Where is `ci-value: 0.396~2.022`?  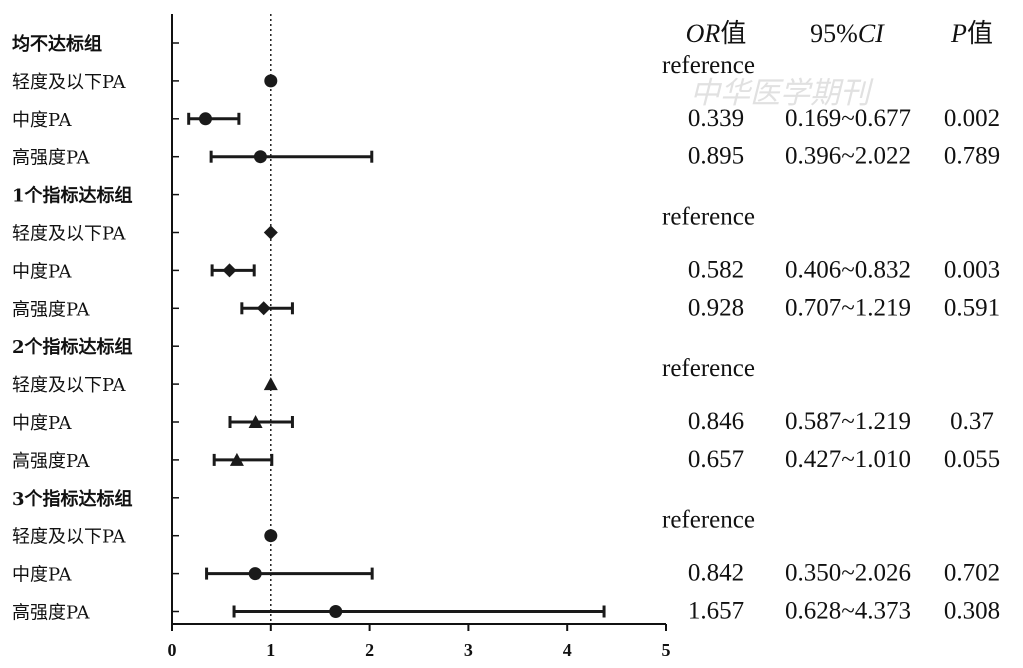 ci-value: 0.396~2.022 is located at coordinates (848, 156).